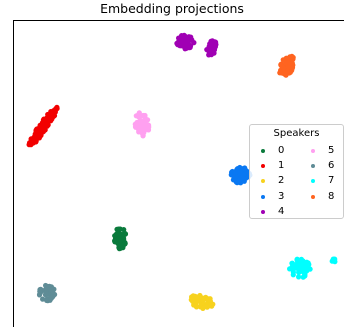  I want to click on legend-label: 2, so click(281, 181).